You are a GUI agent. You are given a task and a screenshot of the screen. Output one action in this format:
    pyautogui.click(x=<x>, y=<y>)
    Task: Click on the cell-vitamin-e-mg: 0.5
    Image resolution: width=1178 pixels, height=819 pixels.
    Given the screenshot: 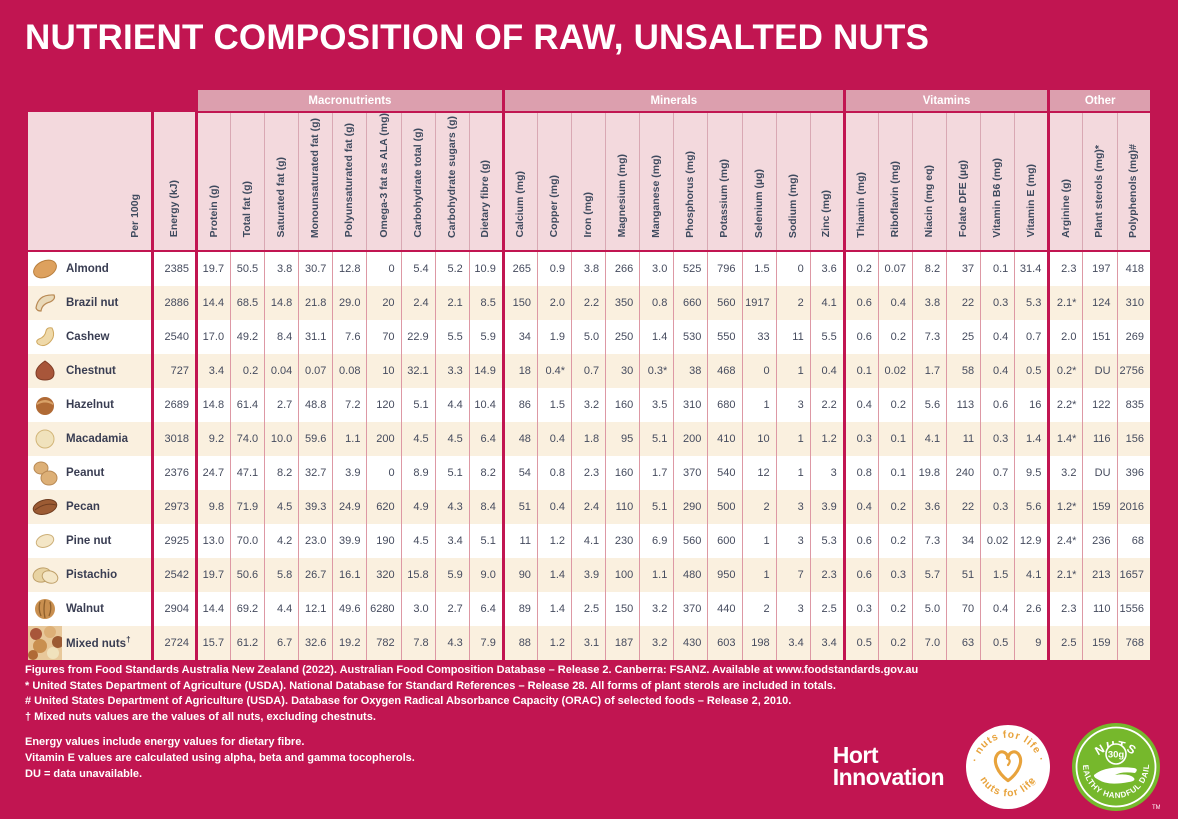 What is the action you would take?
    pyautogui.click(x=1031, y=370)
    